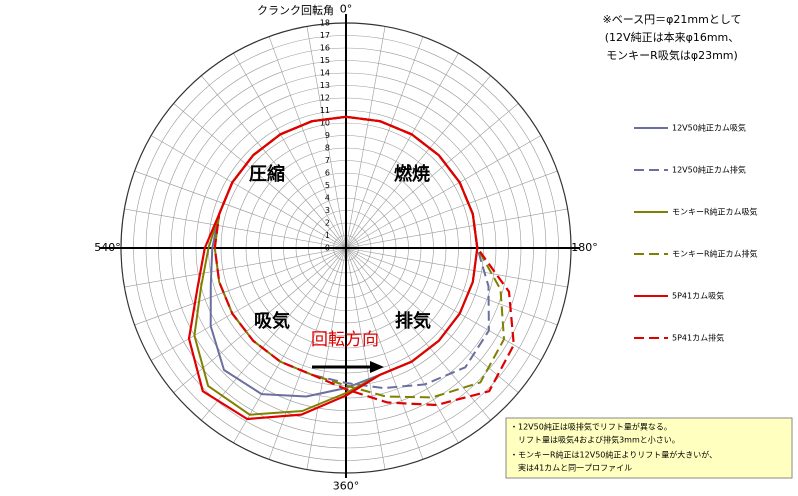  Describe the element at coordinates (325, 73) in the screenshot. I see `r-tick-label: 14` at that location.